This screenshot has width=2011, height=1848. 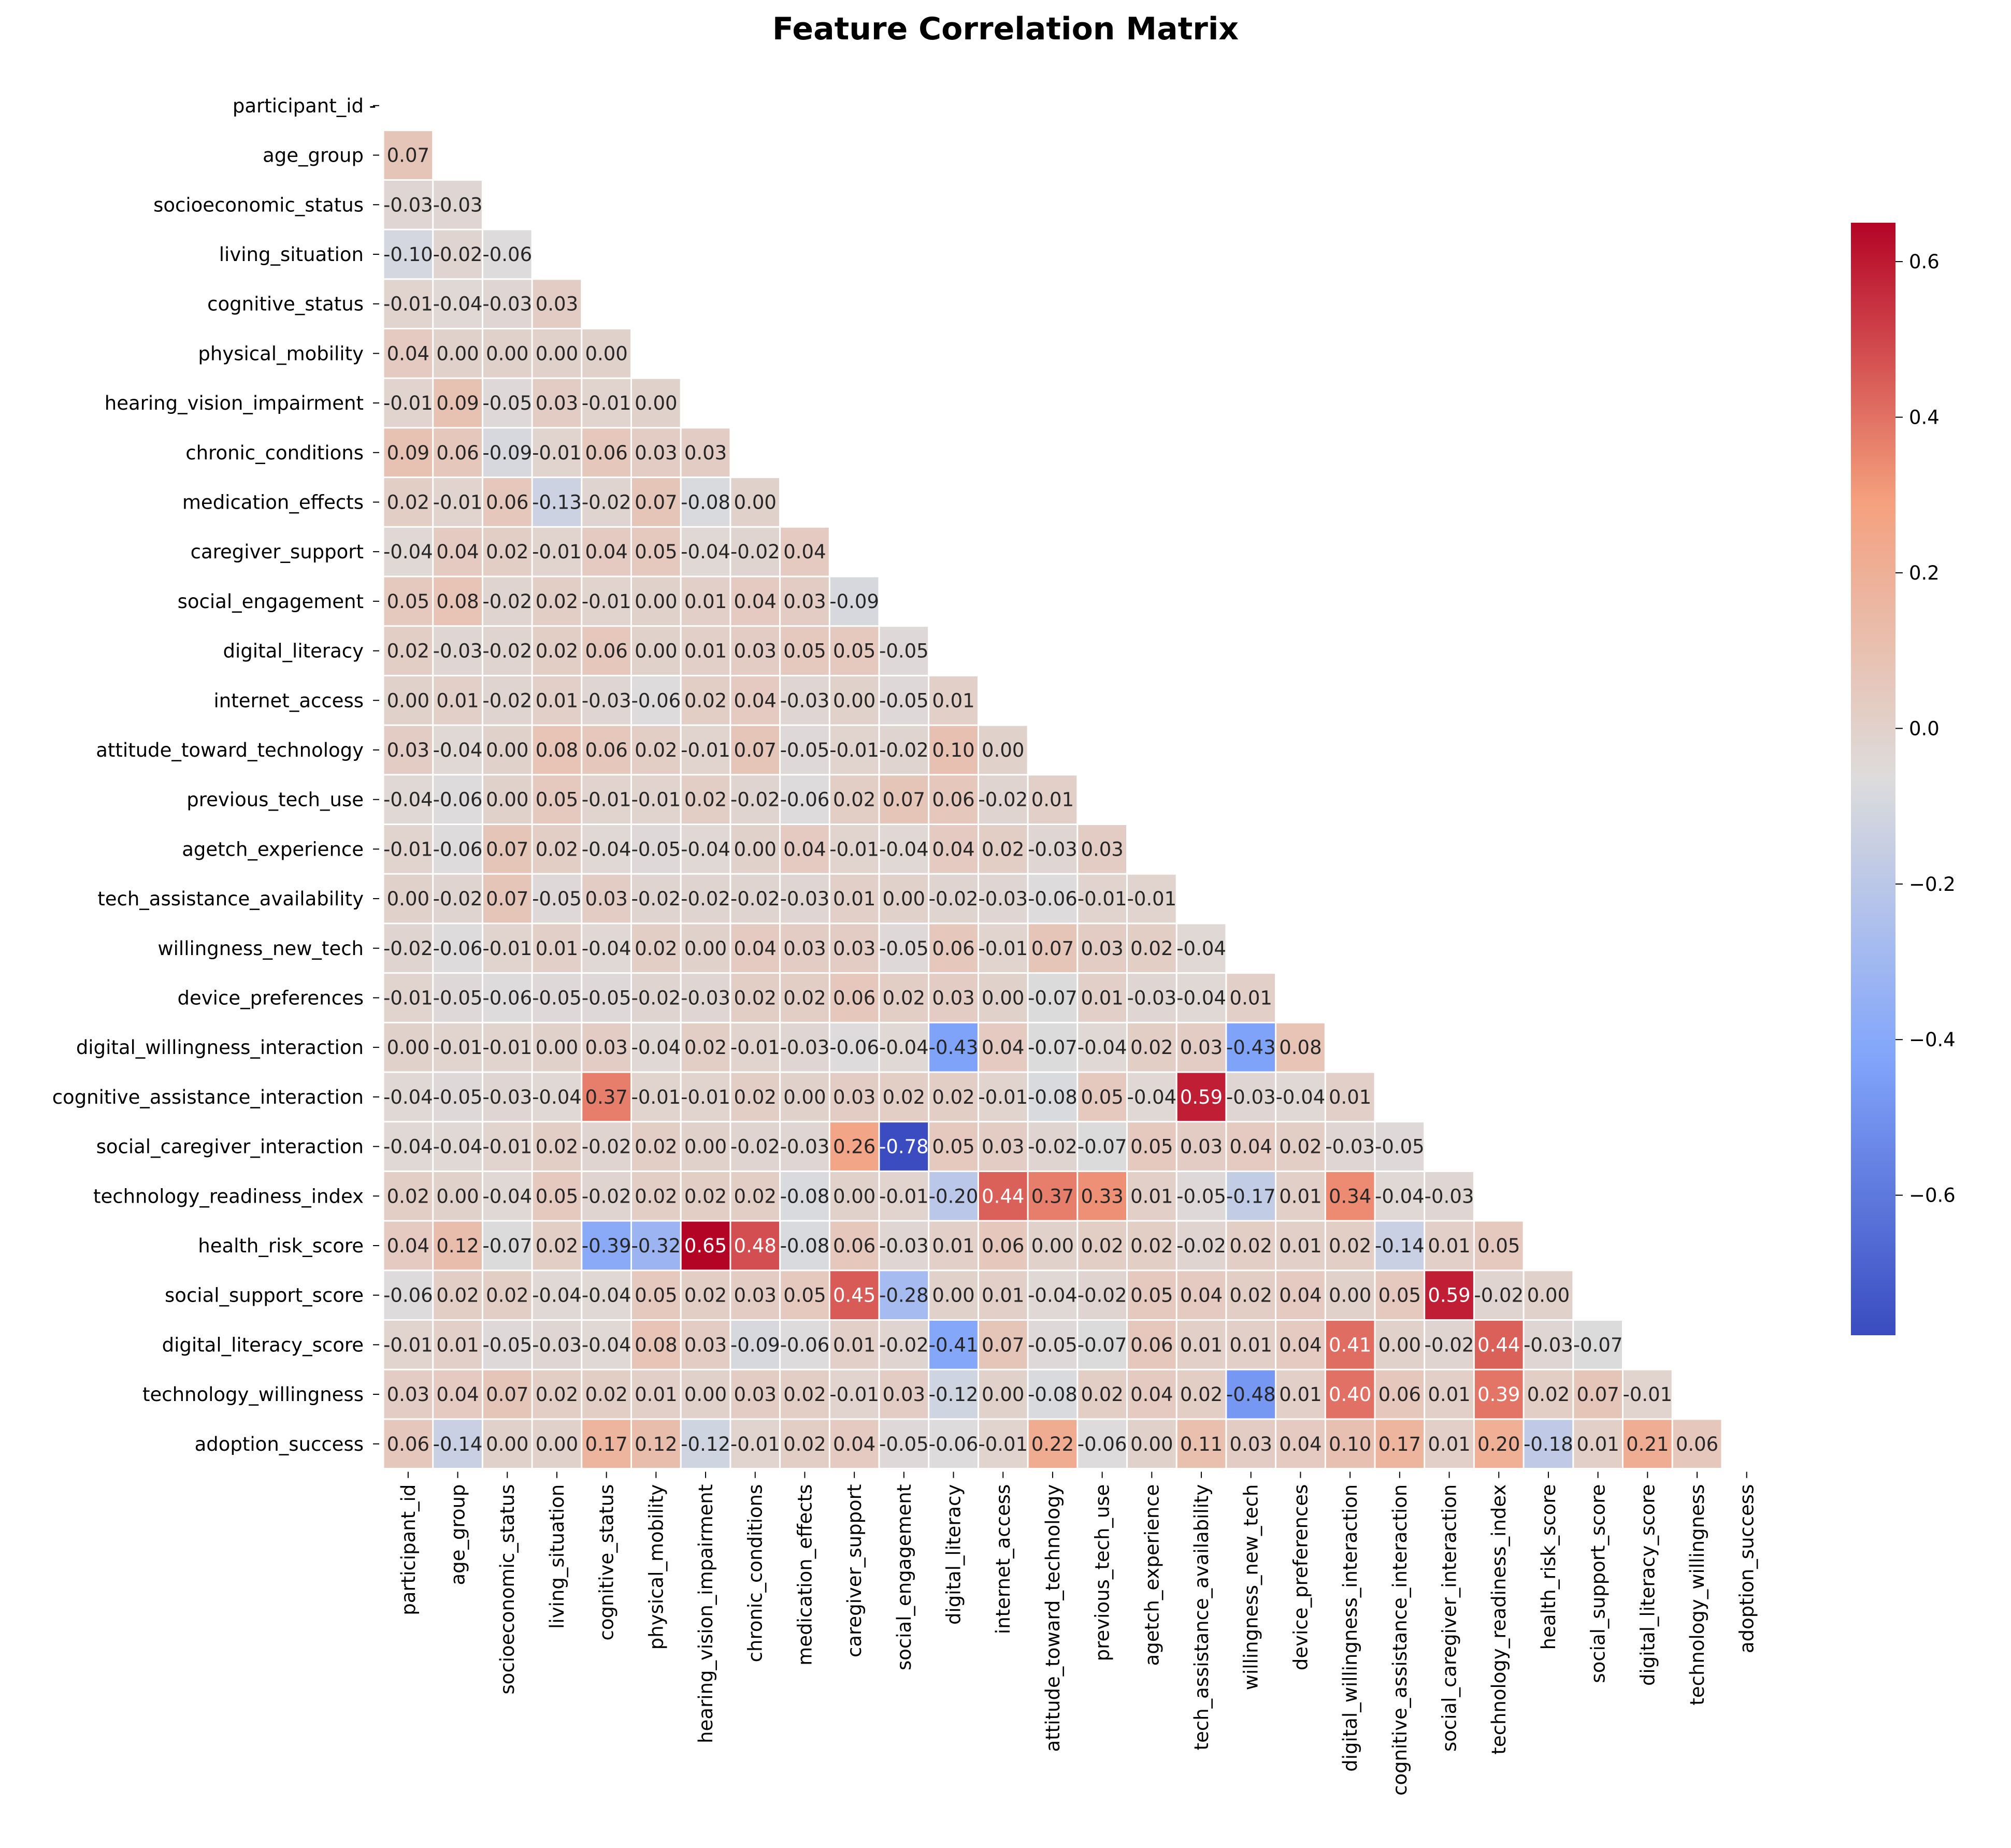 What do you see at coordinates (1400, 1246) in the screenshot?
I see `cell-value-label: -0.14` at bounding box center [1400, 1246].